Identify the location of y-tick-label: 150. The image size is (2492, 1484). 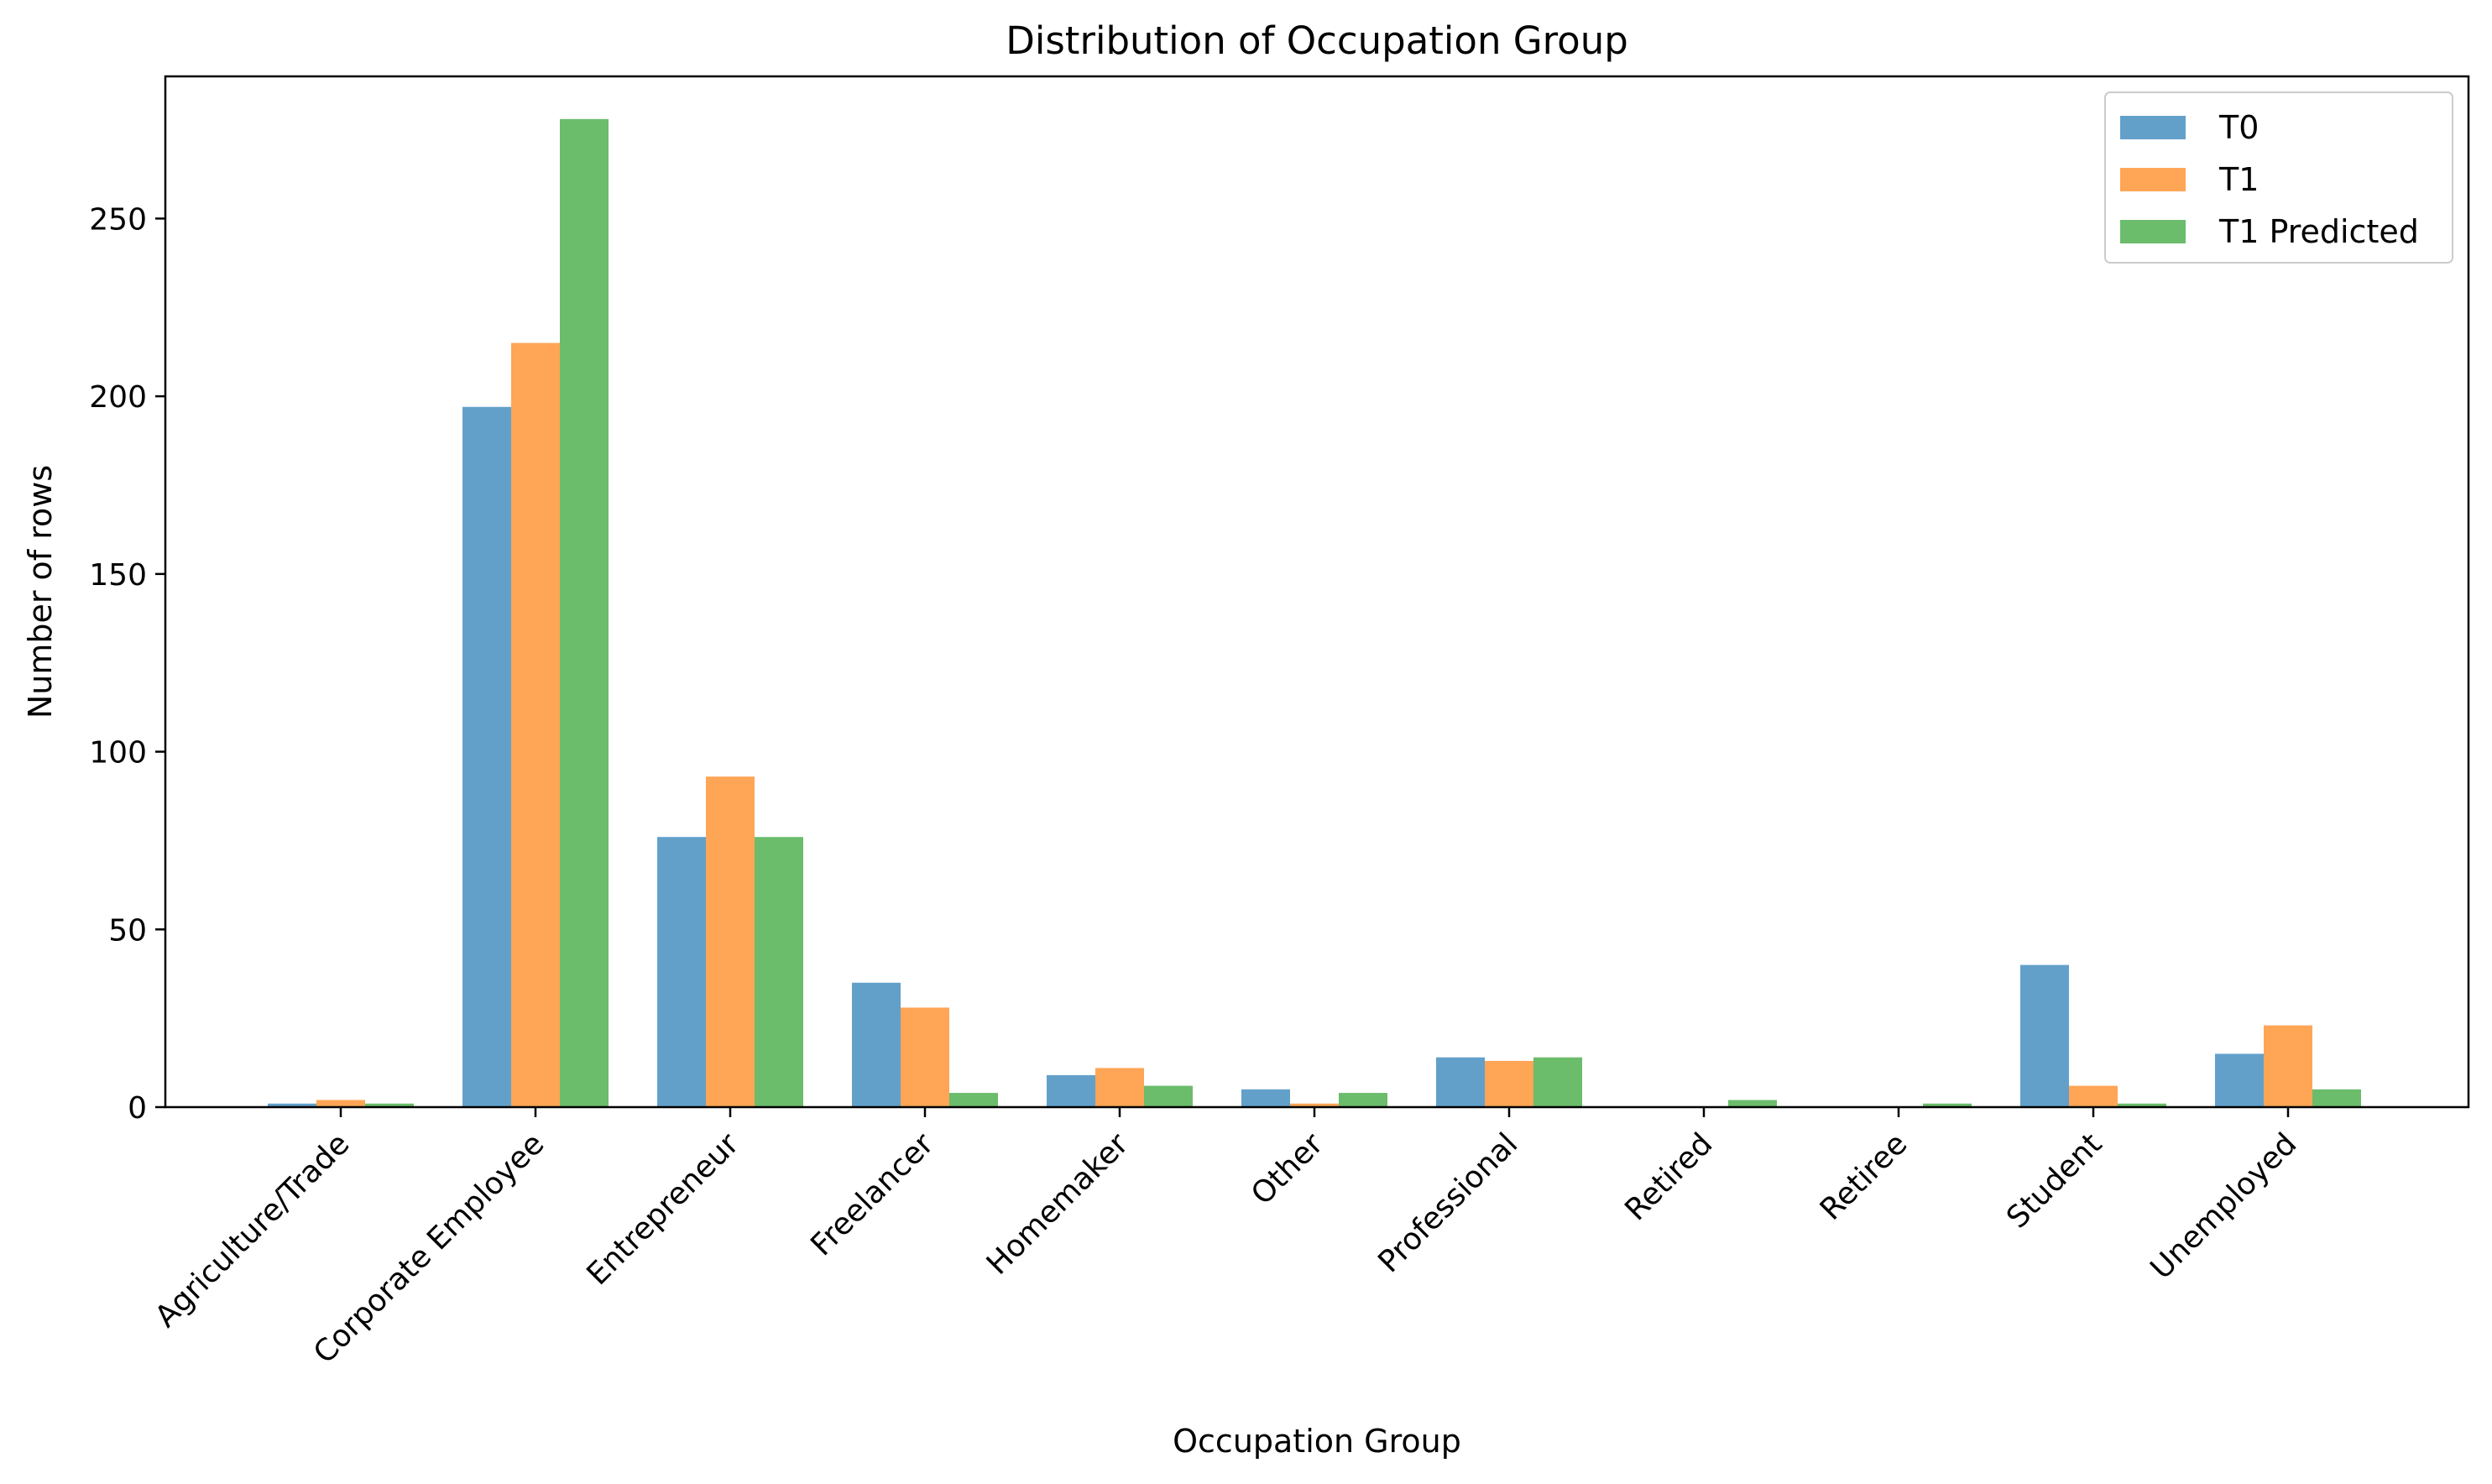
(118, 575).